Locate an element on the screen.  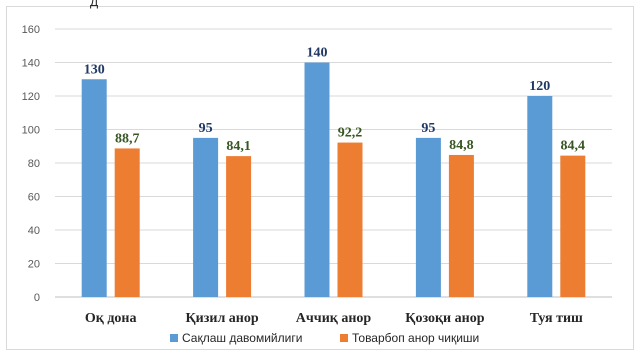
legend-label: Сақлаш давомийлиги is located at coordinates (242, 338).